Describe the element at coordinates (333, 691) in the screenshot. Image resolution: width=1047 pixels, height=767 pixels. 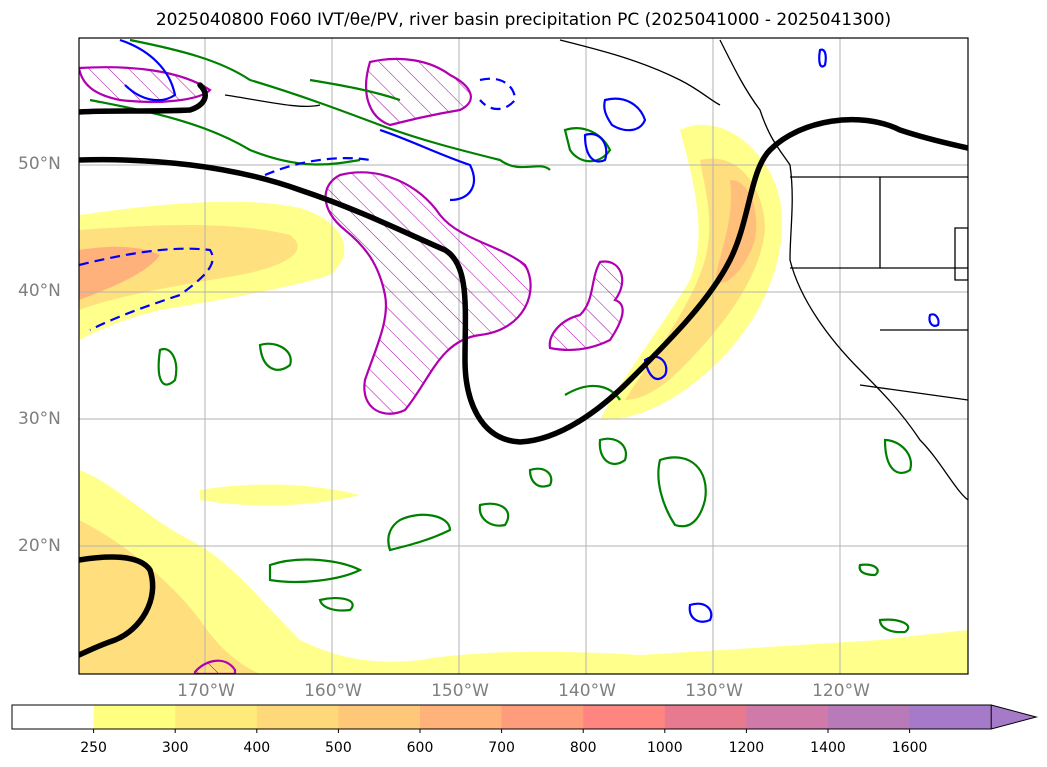
I see `lon-tick-label: 160°W` at that location.